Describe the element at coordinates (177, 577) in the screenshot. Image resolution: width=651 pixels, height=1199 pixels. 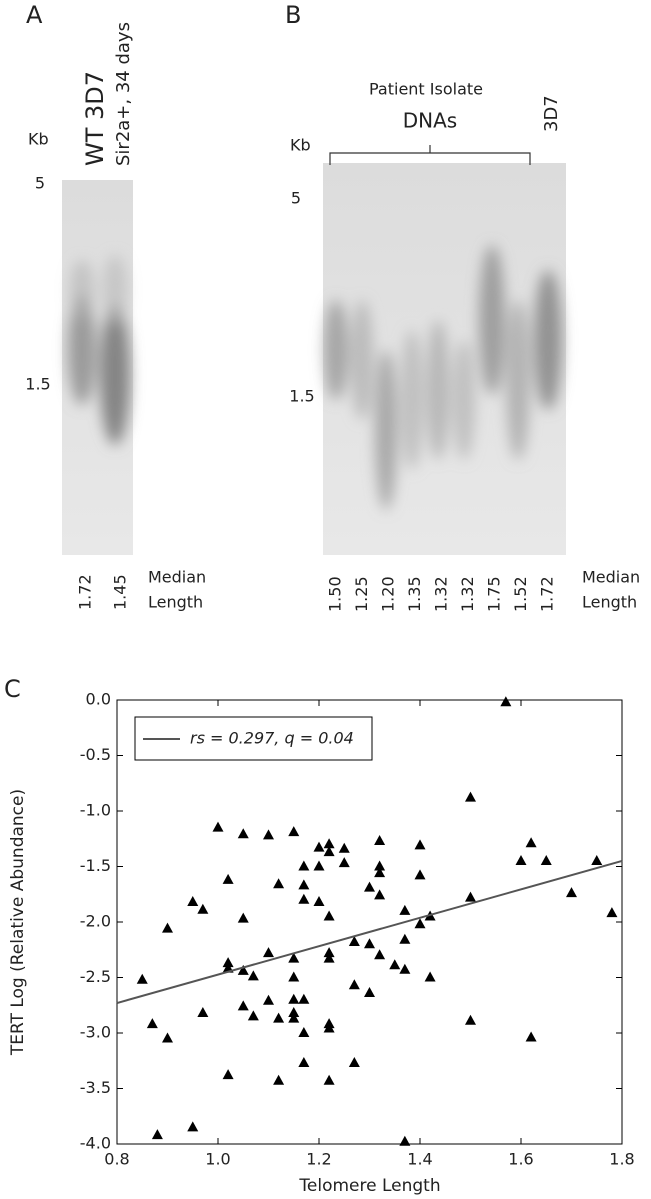
I see `median-caption: Median` at that location.